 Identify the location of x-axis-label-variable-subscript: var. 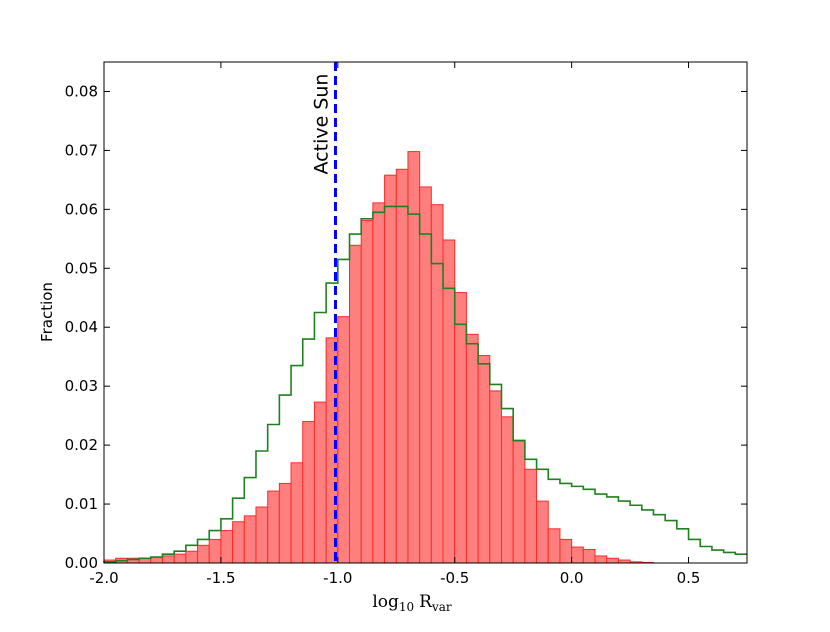
(441, 607).